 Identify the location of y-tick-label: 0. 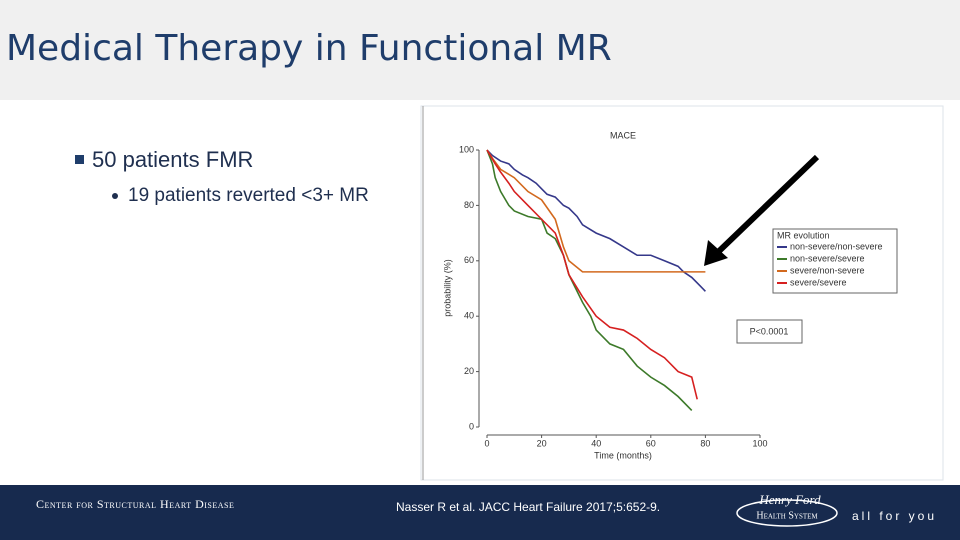
(471, 426).